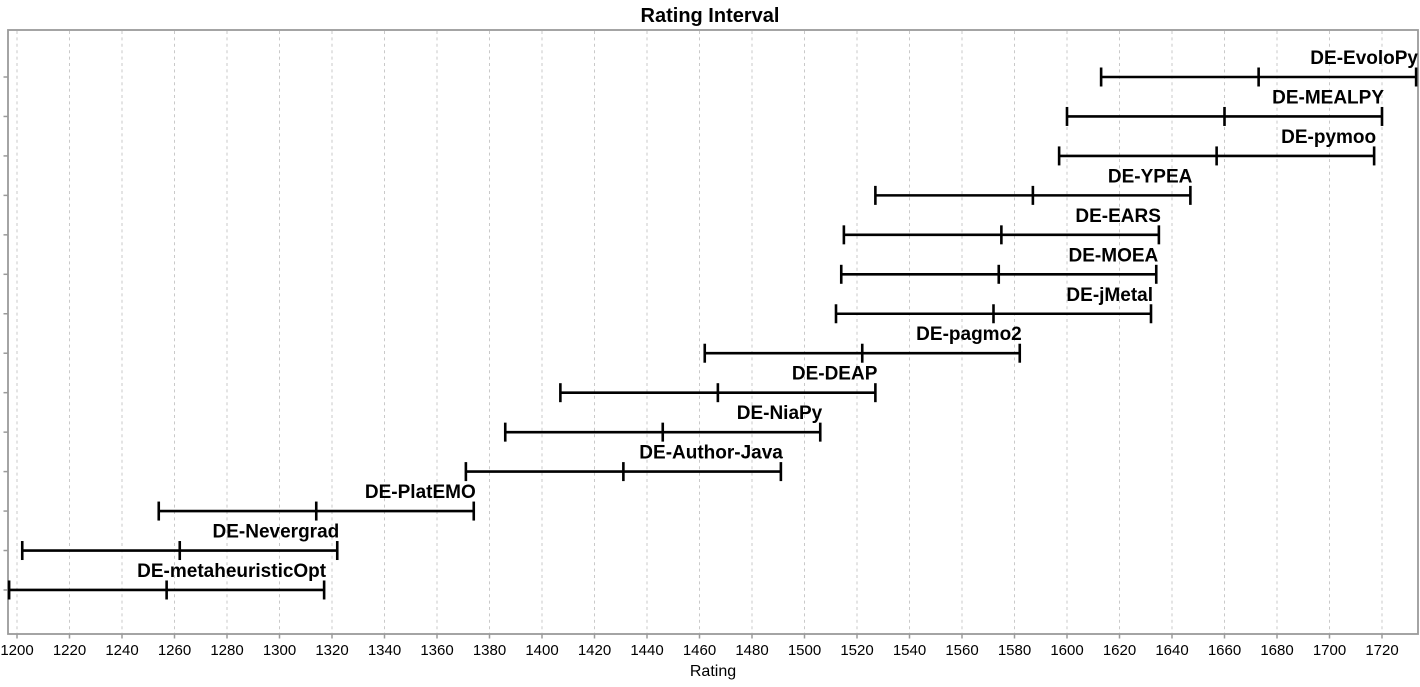  I want to click on x-tick-label: 1400, so click(541, 650).